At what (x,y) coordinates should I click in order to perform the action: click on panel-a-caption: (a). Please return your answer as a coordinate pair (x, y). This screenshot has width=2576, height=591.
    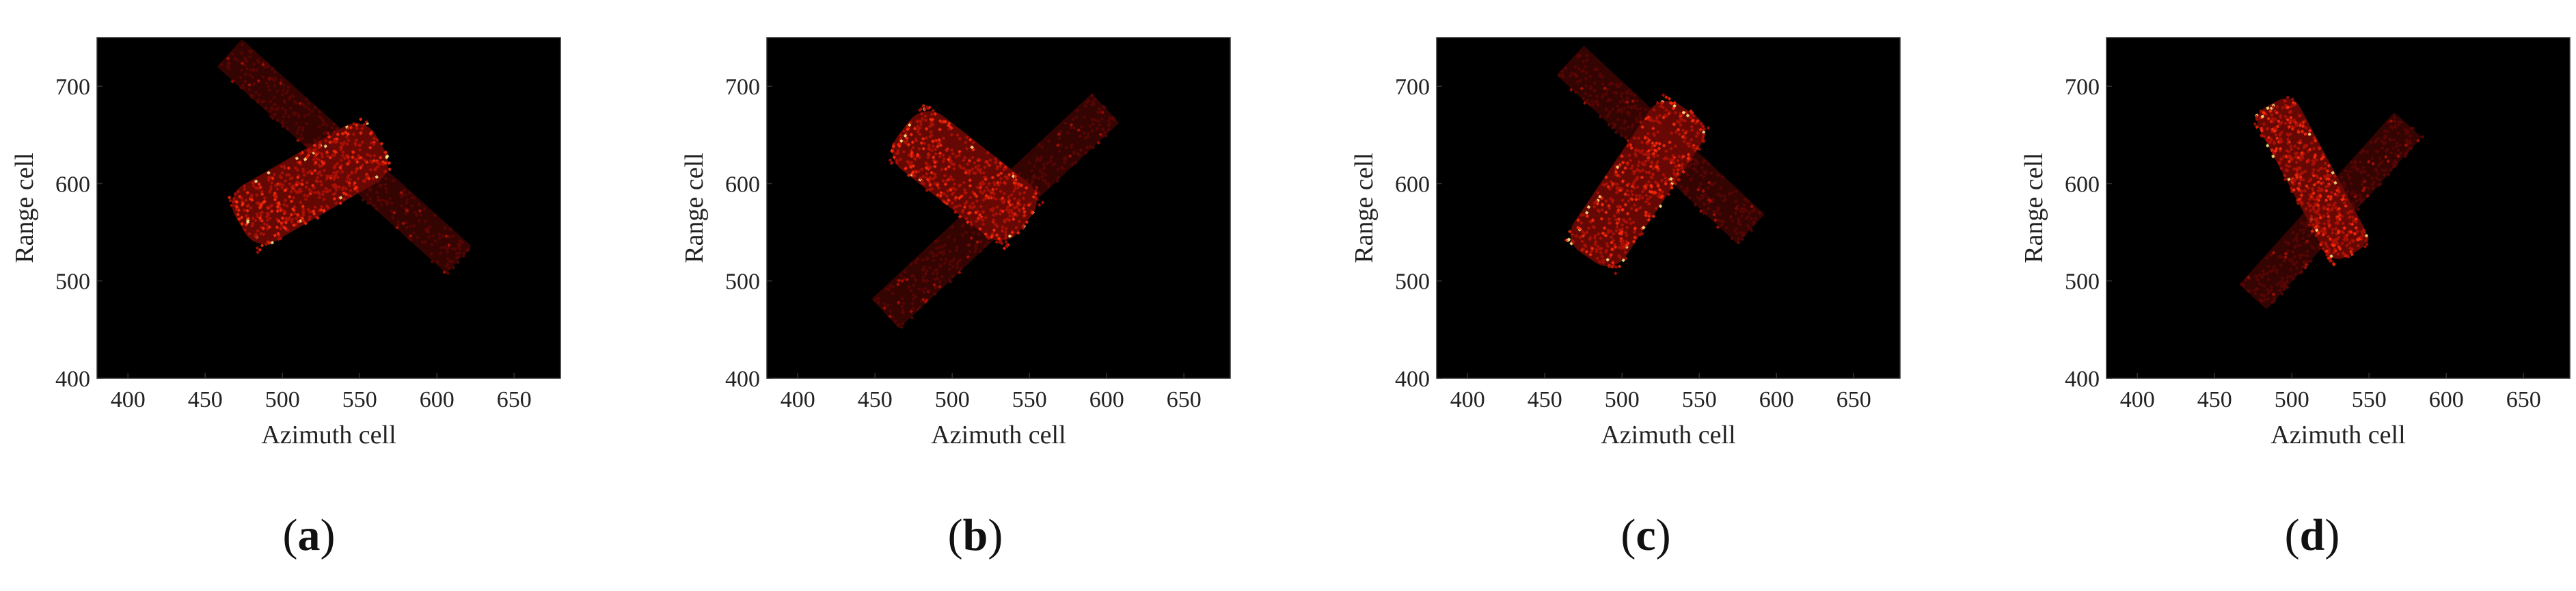
    Looking at the image, I should click on (309, 535).